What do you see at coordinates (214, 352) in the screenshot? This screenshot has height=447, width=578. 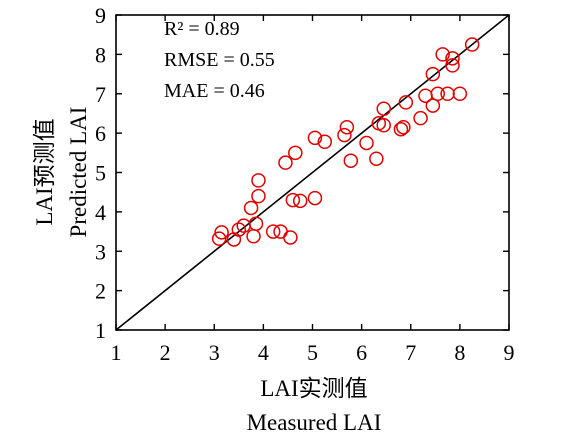 I see `x-tick-label: 3` at bounding box center [214, 352].